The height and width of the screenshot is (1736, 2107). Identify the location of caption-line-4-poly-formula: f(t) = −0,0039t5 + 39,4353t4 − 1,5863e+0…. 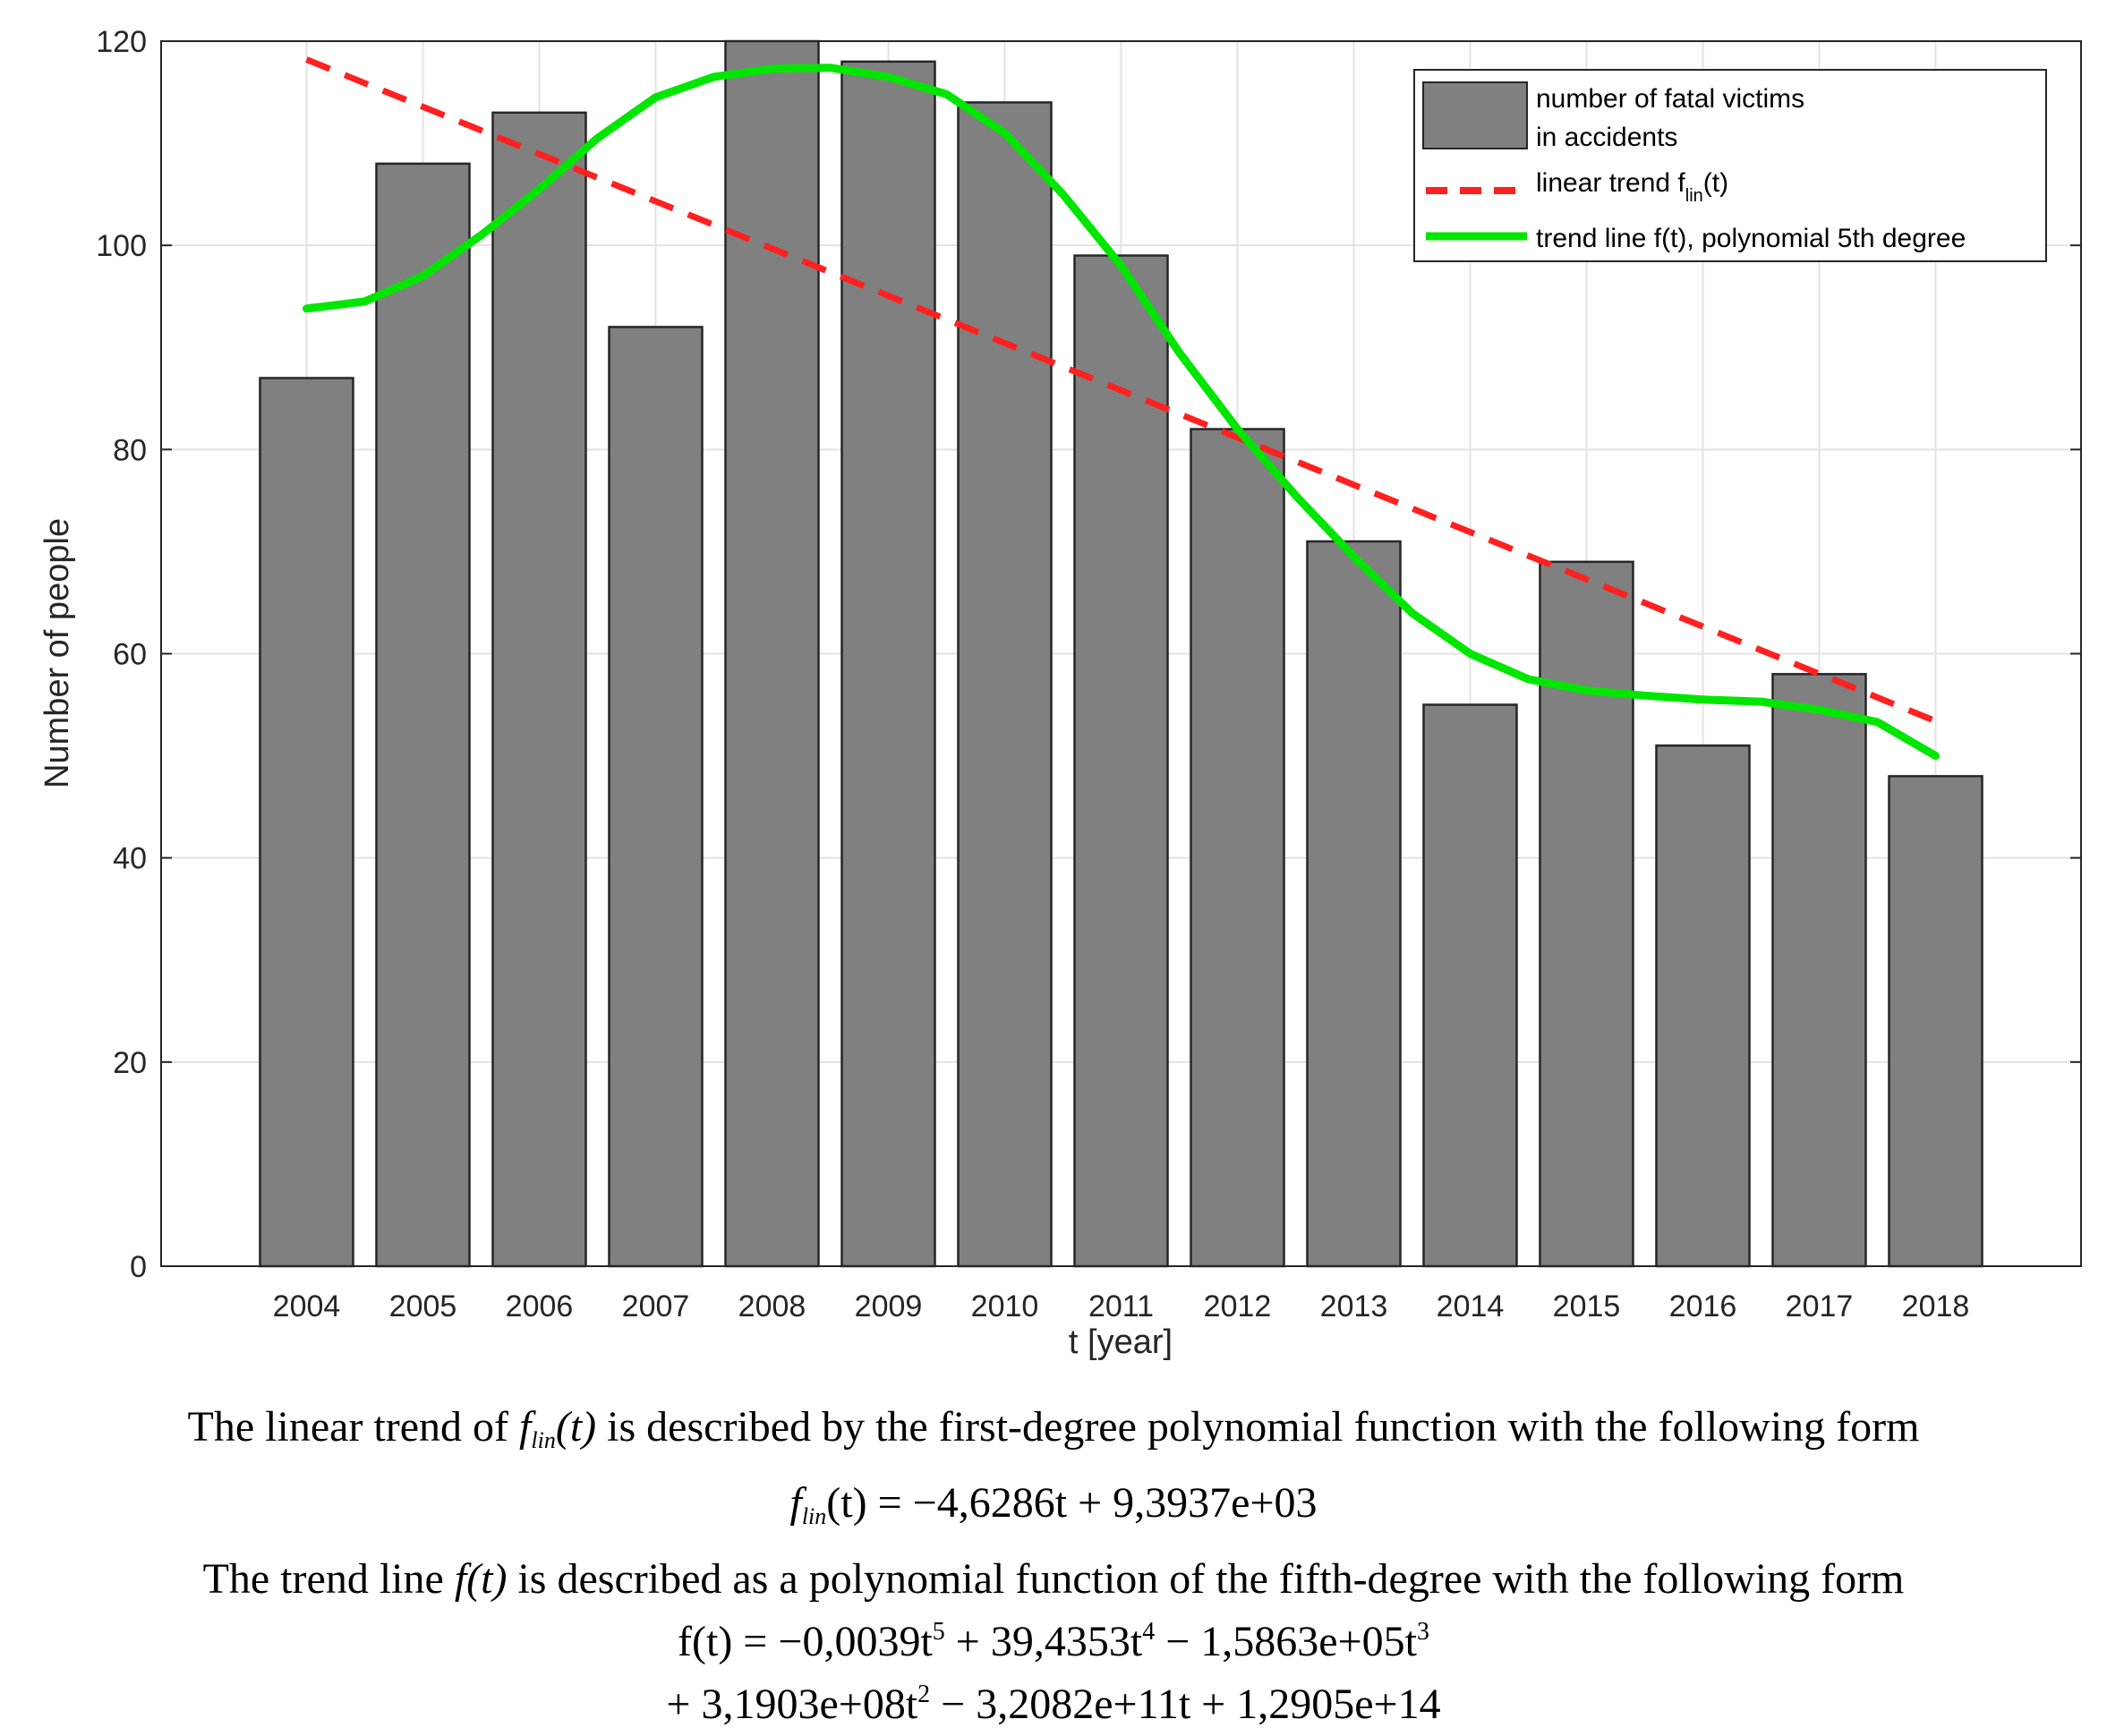
(1053, 1642).